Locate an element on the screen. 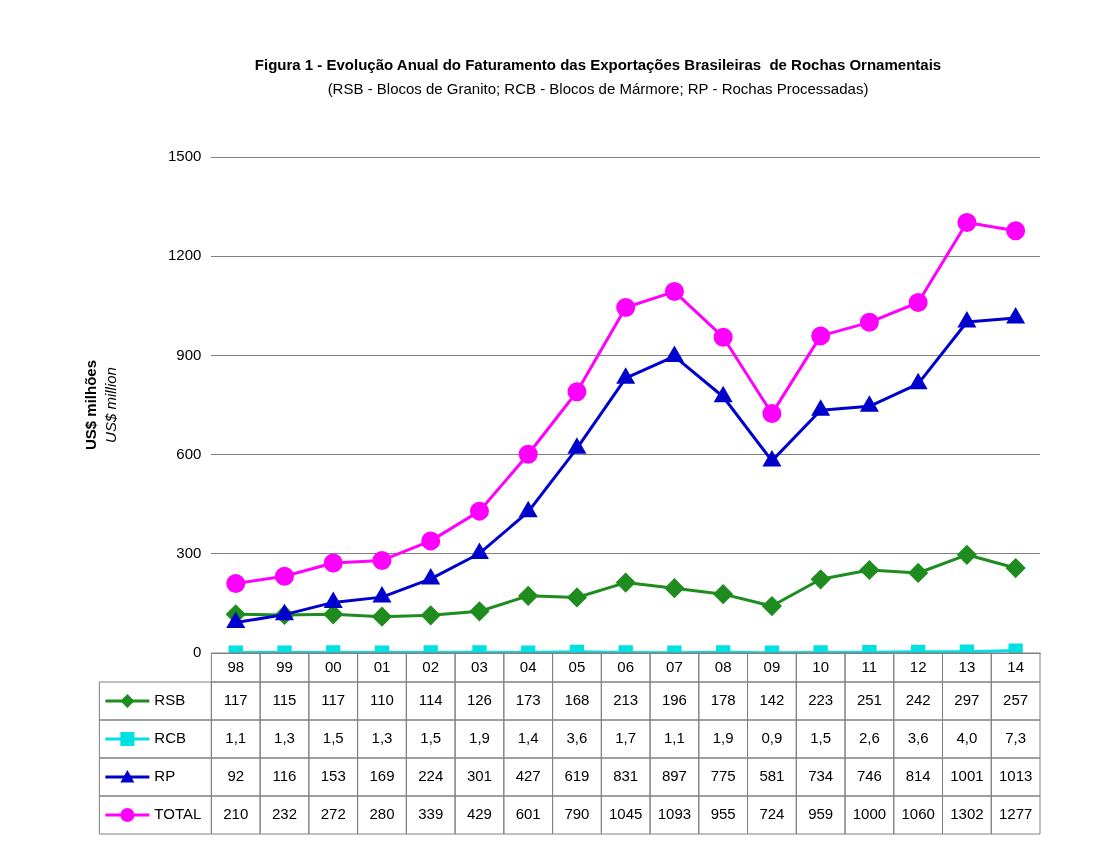 Image resolution: width=1105 pixels, height=867 pixels. data-label: 297 is located at coordinates (967, 700).